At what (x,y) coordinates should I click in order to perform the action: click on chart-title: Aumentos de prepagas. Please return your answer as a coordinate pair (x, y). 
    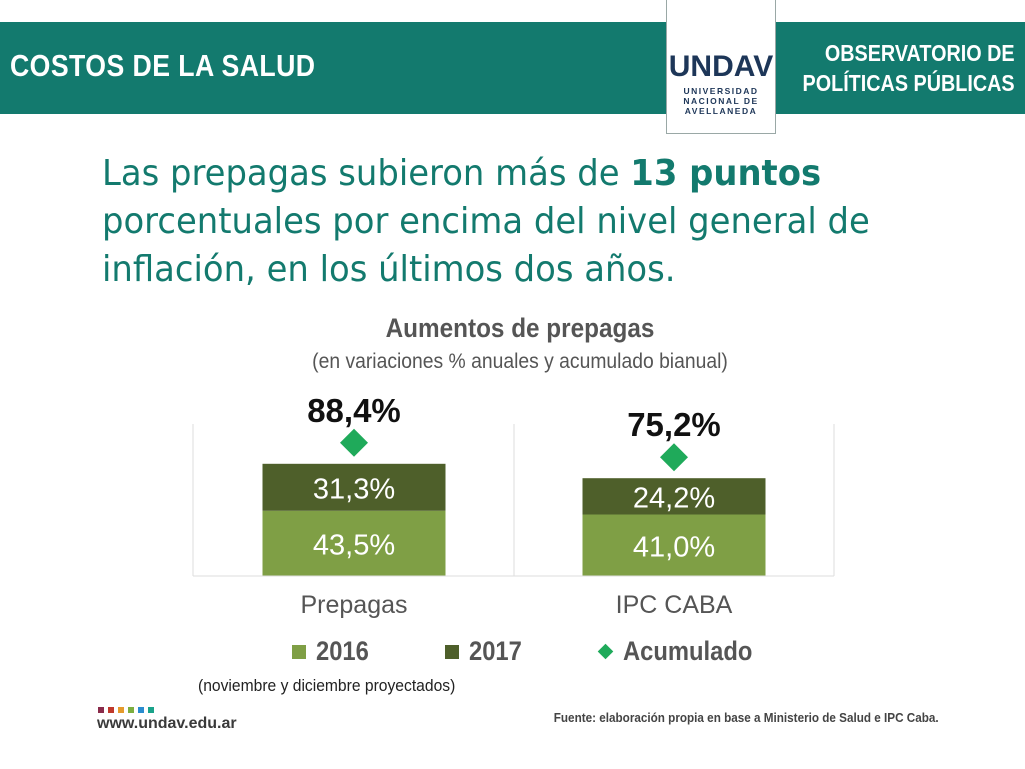
    Looking at the image, I should click on (520, 328).